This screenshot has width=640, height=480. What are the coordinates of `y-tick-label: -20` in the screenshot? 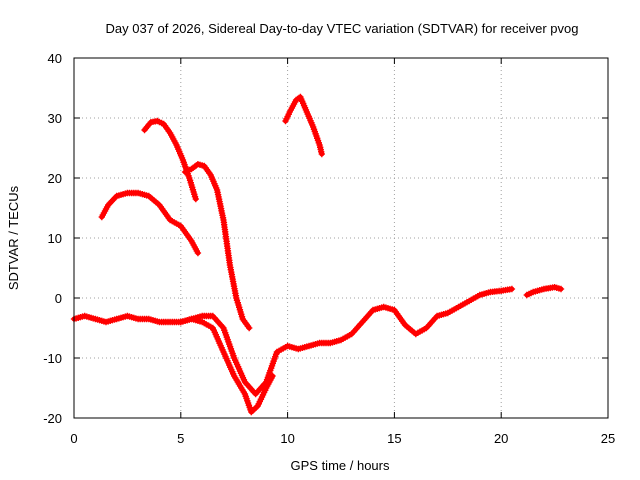 It's located at (52, 418).